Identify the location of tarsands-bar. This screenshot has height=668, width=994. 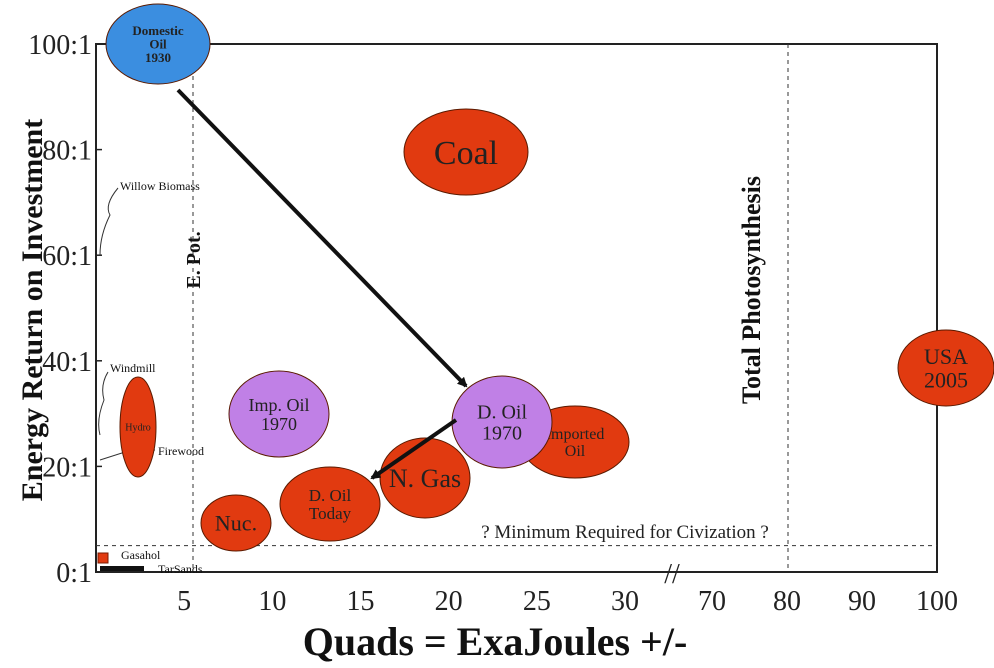
(122, 568).